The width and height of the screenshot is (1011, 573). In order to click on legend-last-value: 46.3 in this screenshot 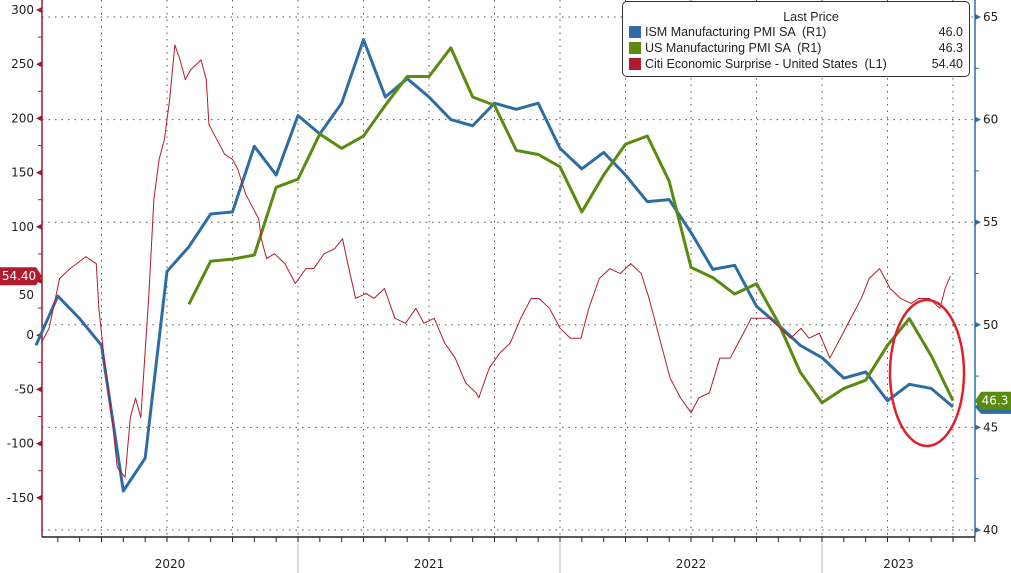, I will do `click(950, 48)`.